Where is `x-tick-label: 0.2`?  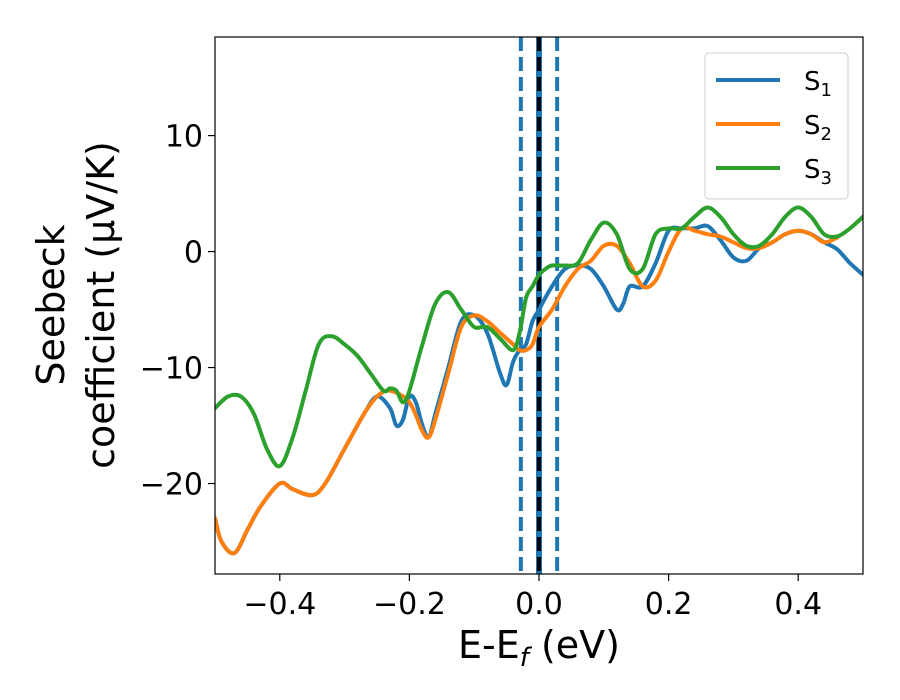
x-tick-label: 0.2 is located at coordinates (669, 604).